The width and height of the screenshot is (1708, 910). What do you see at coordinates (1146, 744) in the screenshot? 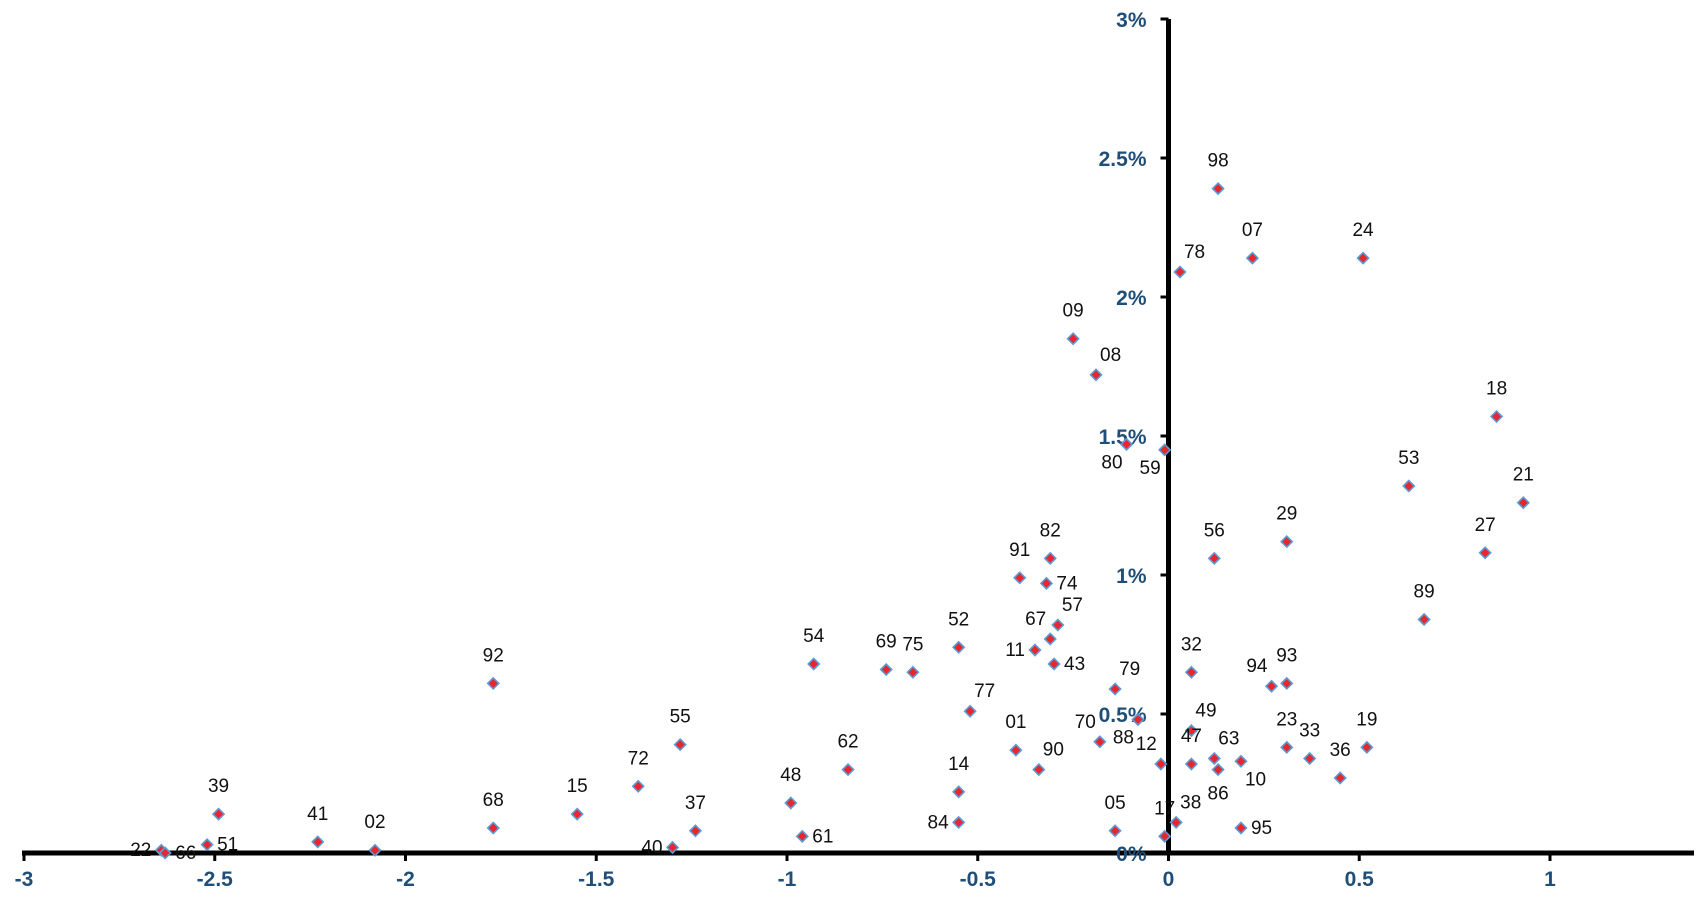
I see `point-label-12: 12` at bounding box center [1146, 744].